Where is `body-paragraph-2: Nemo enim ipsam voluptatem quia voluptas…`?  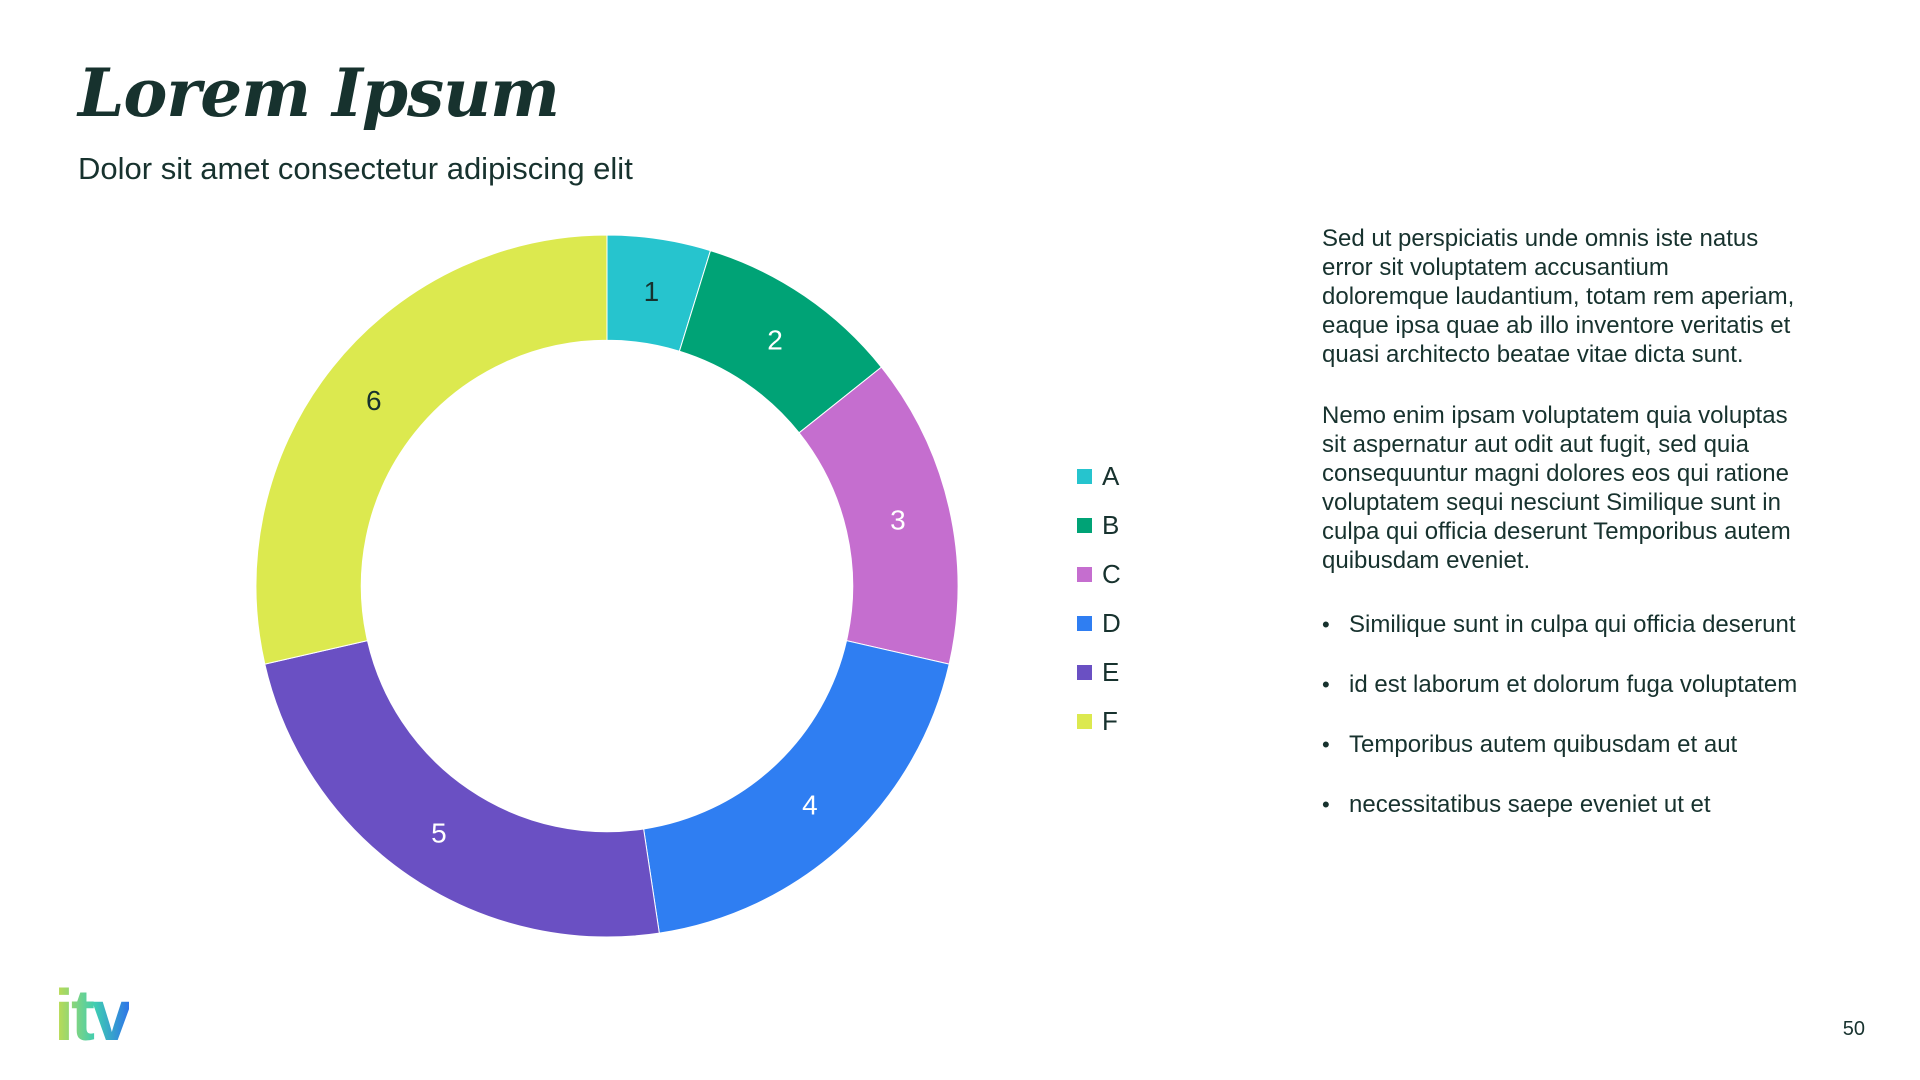
body-paragraph-2: Nemo enim ipsam voluptatem quia voluptas… is located at coordinates (1556, 488).